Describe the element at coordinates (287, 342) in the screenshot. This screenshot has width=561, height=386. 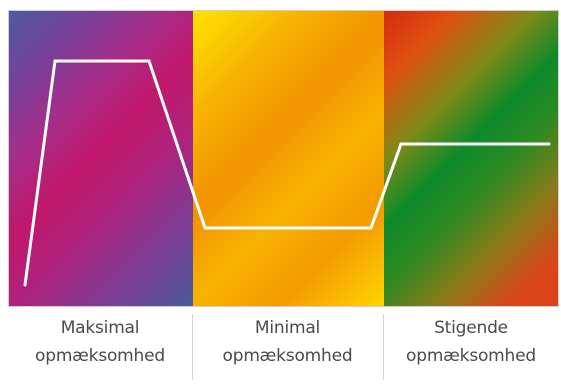
I see `label-minimal: Minimal opmæksomhed` at that location.